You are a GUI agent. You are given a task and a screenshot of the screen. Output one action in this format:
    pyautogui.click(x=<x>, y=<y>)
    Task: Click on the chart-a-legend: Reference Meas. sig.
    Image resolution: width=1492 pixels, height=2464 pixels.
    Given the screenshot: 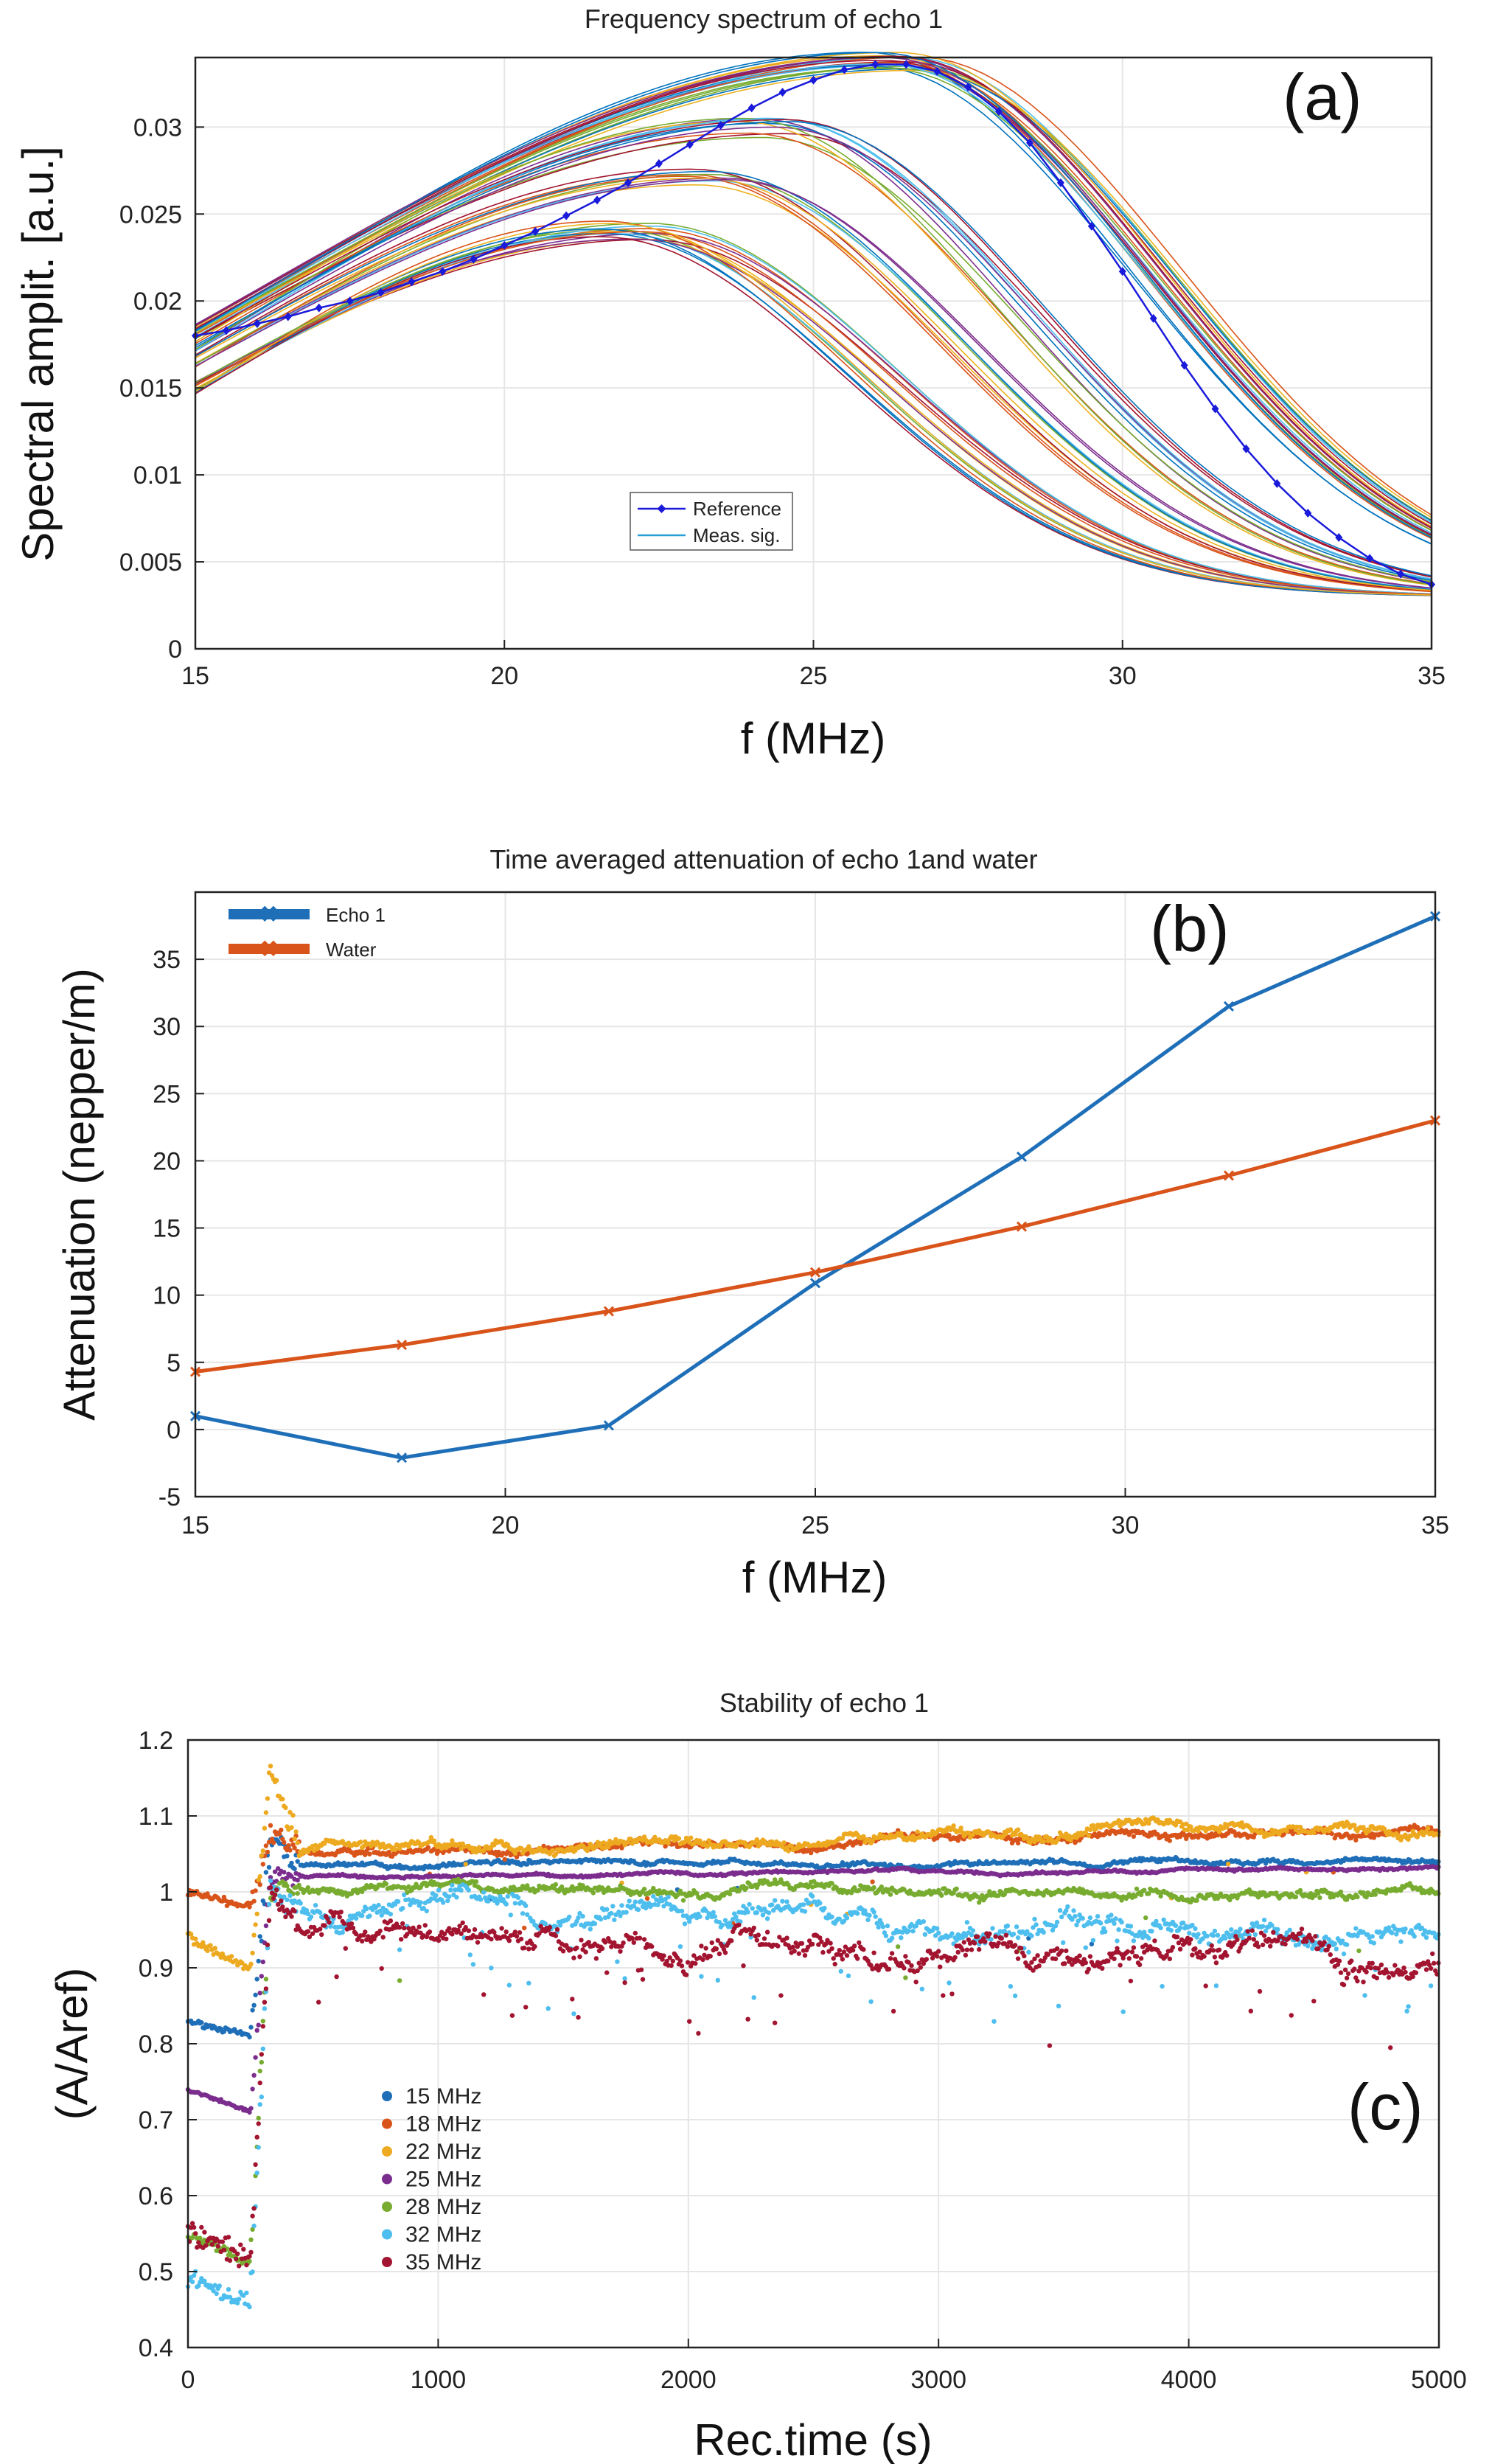 What is the action you would take?
    pyautogui.click(x=711, y=521)
    